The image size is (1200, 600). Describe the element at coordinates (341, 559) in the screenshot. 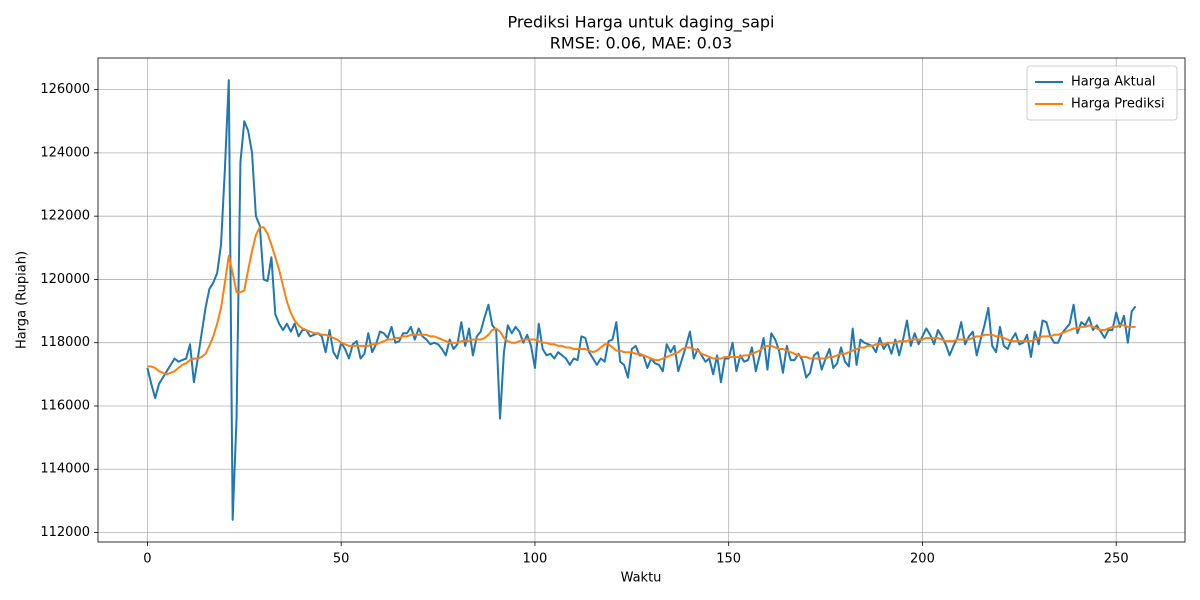

I see `x-tick-label: 50` at that location.